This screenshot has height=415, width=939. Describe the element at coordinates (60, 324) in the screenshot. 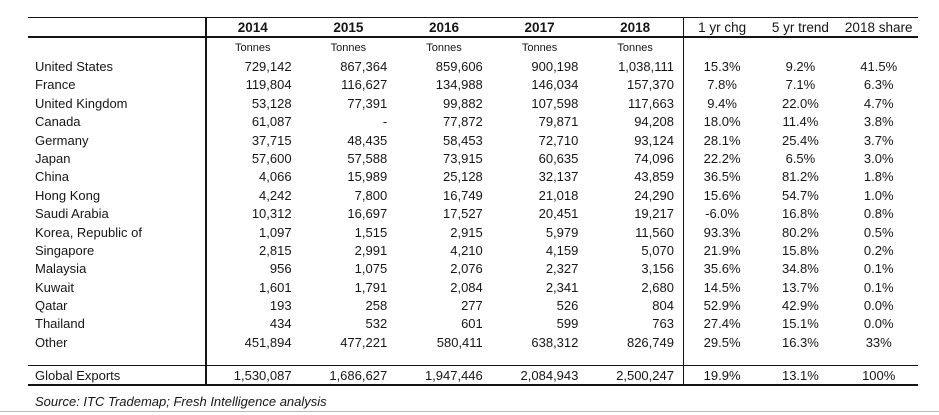

I see `row-label: Thailand` at that location.